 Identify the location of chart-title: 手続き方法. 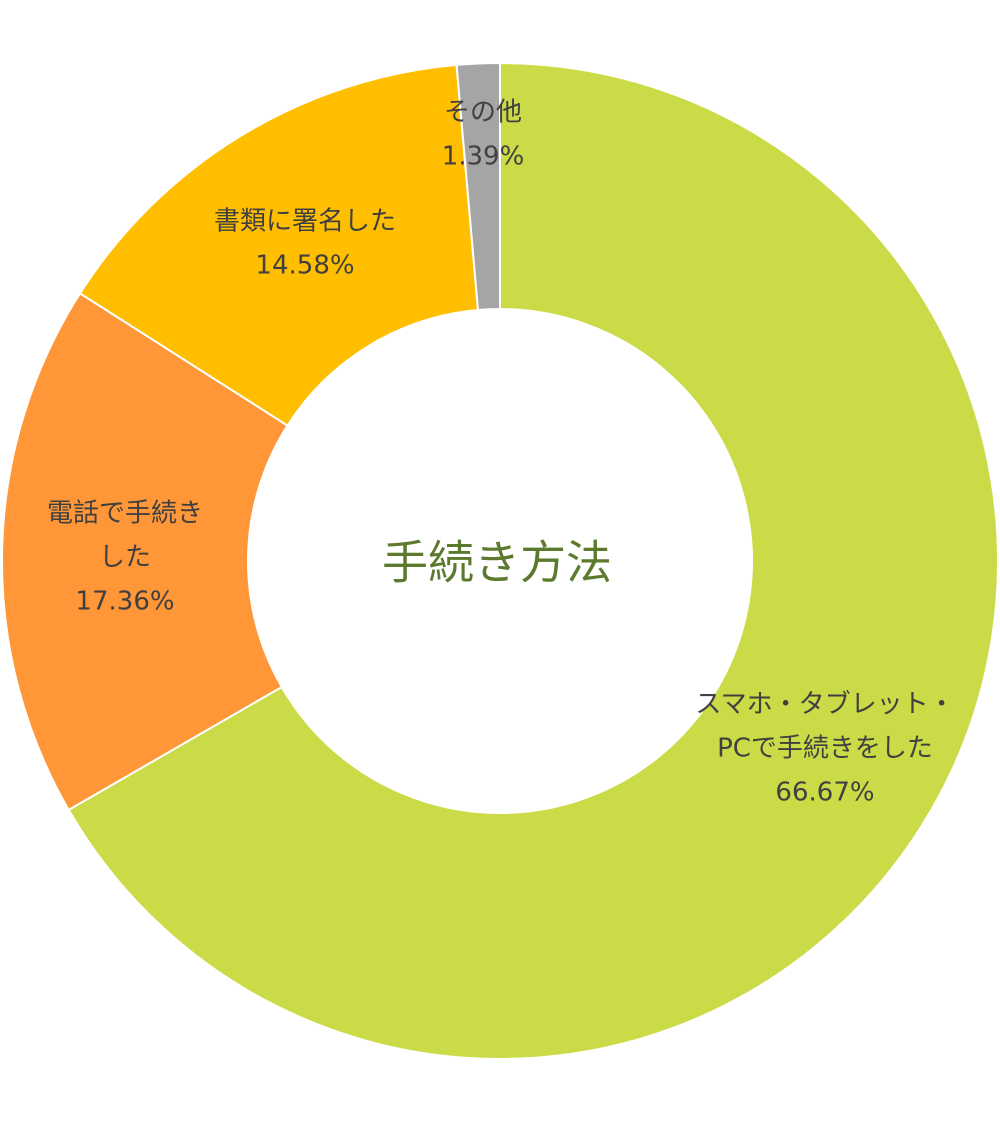
(497, 563).